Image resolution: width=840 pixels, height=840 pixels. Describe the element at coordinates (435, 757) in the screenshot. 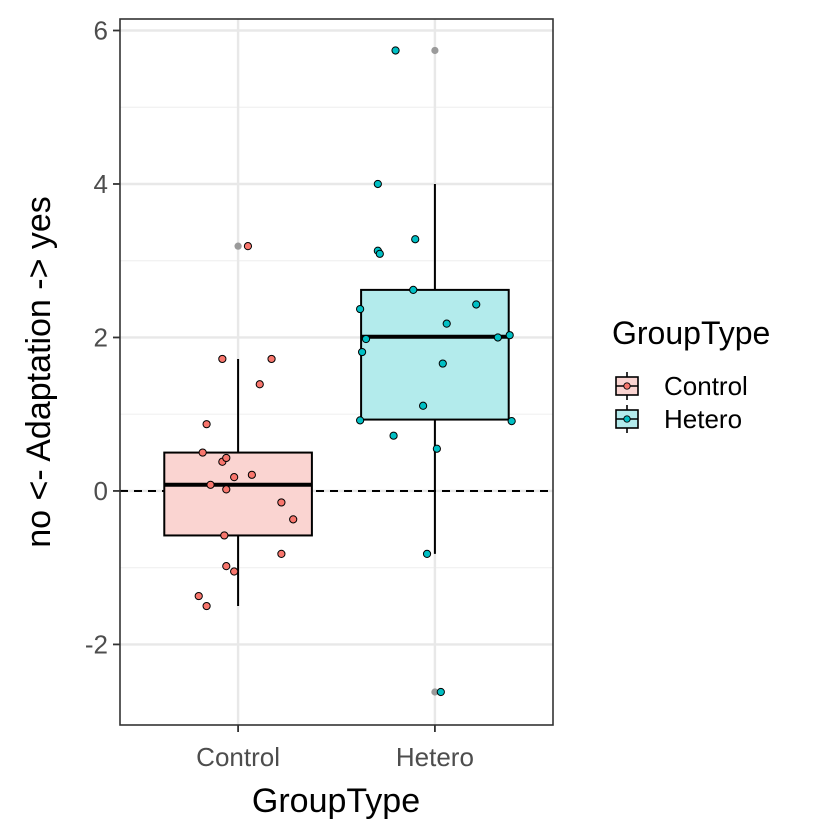

I see `x-tick-label: Hetero` at that location.